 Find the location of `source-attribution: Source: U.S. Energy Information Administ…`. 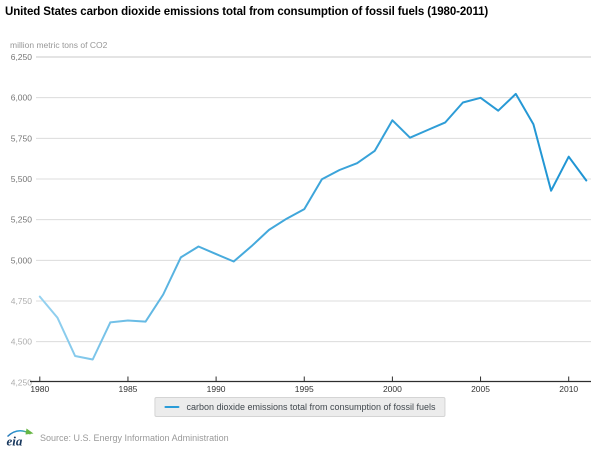

source-attribution: Source: U.S. Energy Information Administ… is located at coordinates (134, 437).